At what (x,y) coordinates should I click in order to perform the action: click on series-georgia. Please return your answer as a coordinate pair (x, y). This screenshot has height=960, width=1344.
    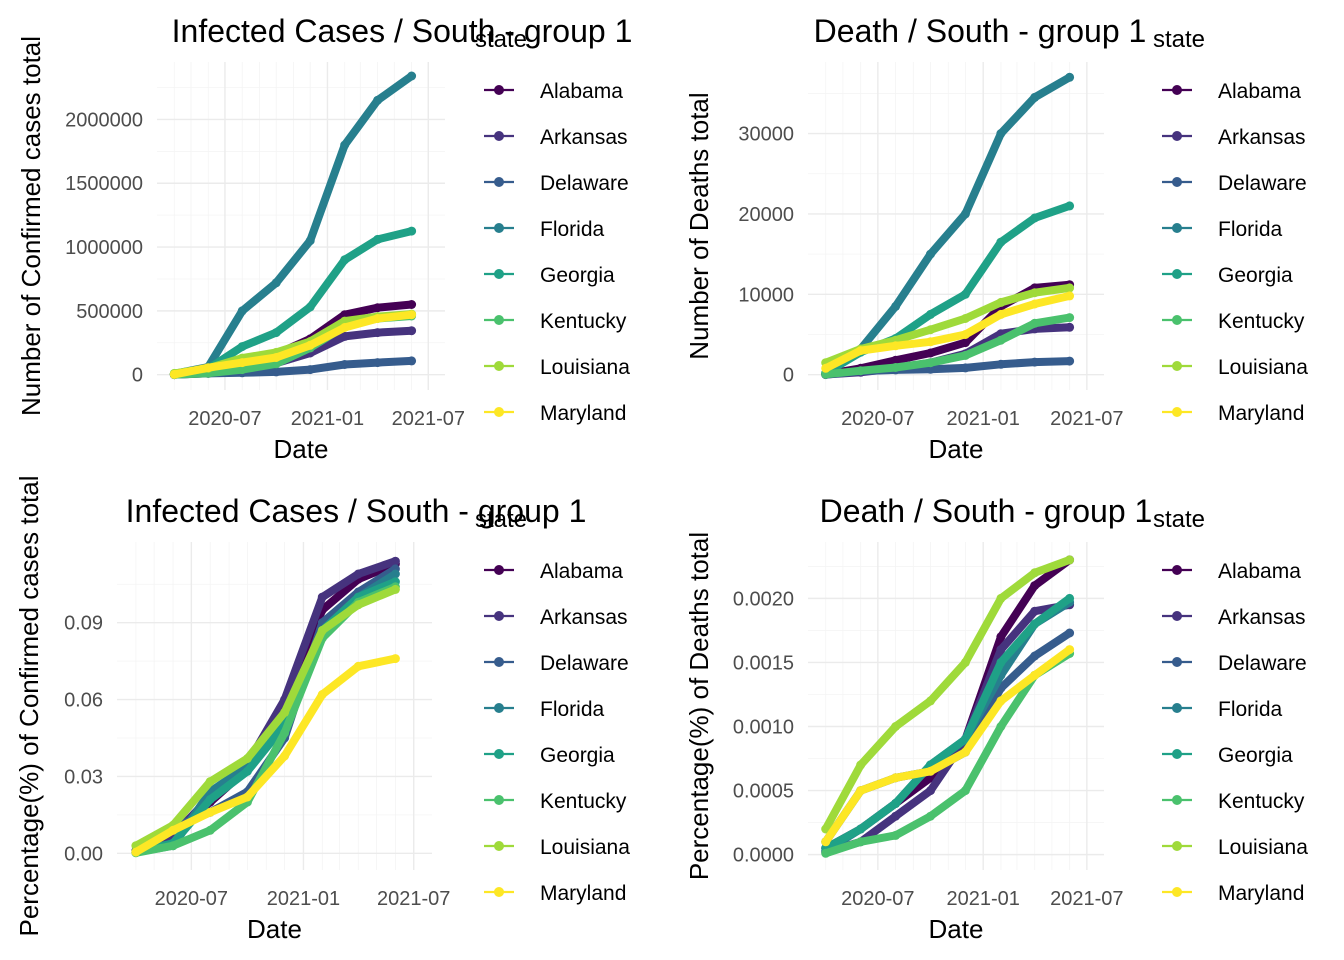
    Looking at the image, I should click on (948, 723).